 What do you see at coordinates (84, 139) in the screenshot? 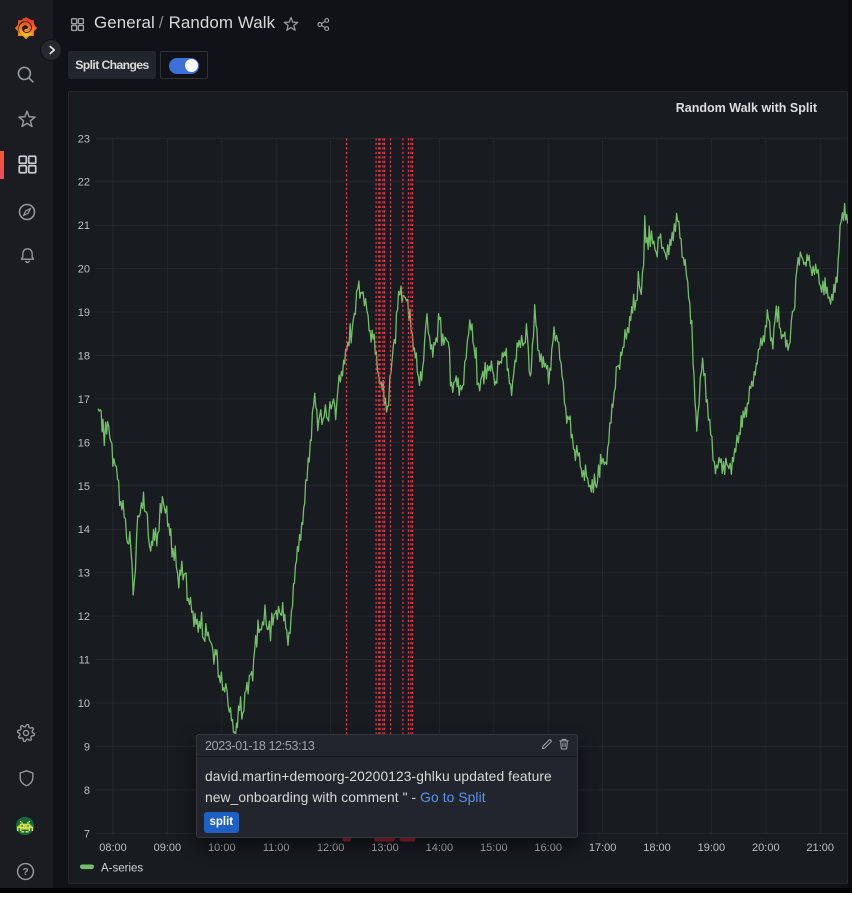
I see `svg-text: 23` at bounding box center [84, 139].